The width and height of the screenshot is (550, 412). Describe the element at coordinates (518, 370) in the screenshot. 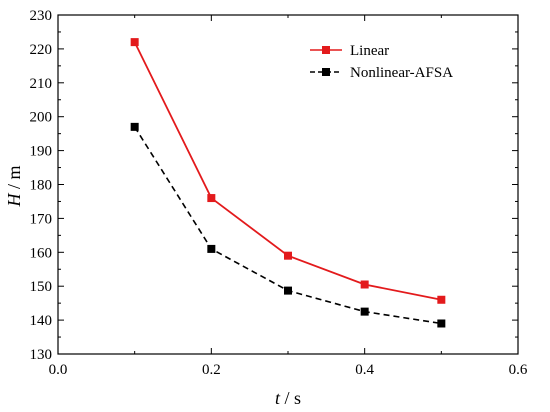

I see `x-tick-label: 0.6` at that location.